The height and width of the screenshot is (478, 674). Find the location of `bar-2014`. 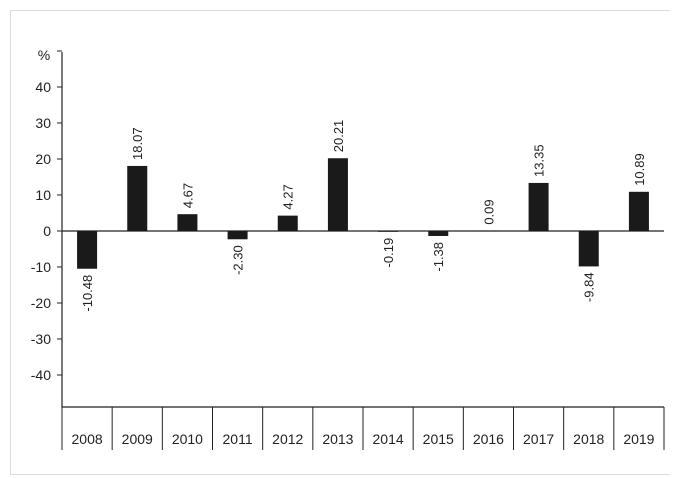

bar-2014 is located at coordinates (388, 231).